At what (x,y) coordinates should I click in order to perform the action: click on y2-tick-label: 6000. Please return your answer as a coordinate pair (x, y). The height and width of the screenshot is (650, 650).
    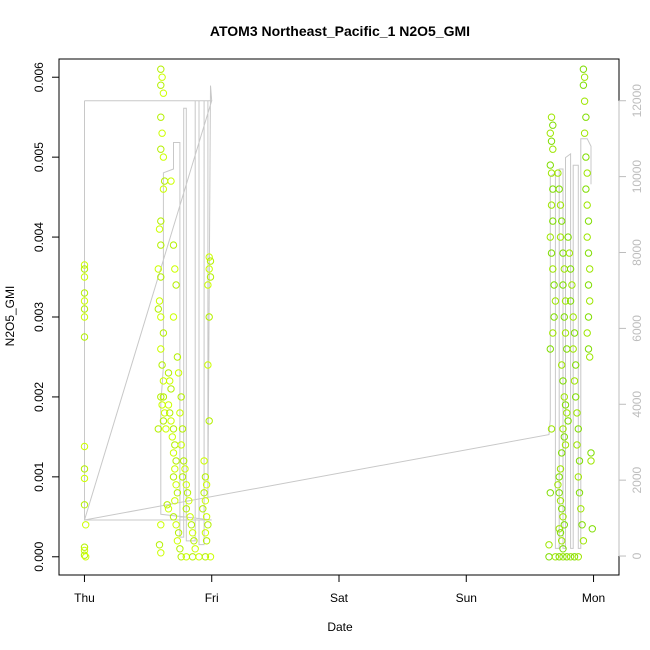
    Looking at the image, I should click on (637, 328).